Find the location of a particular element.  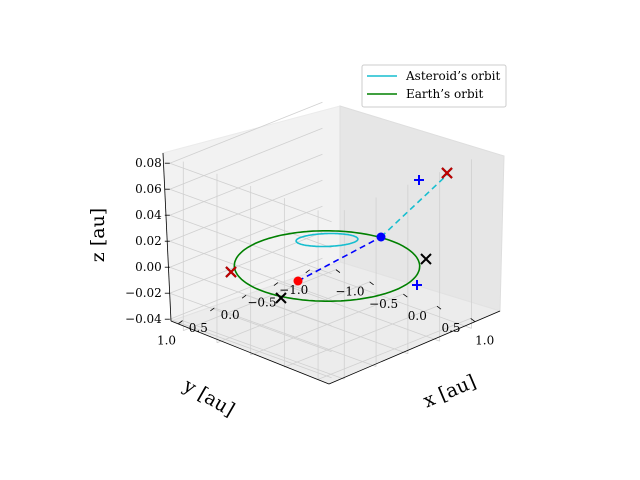

z-tick-label: 0.06 is located at coordinates (148, 189).